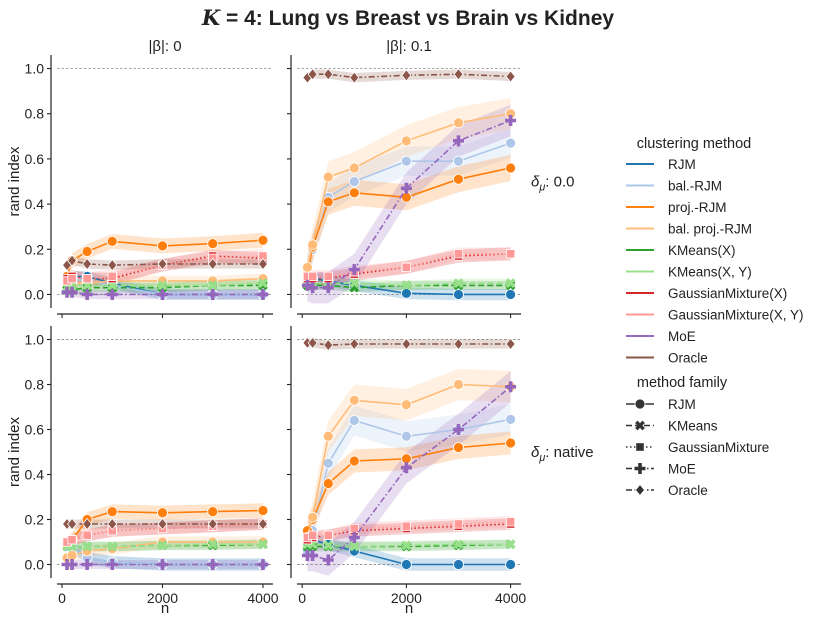 The height and width of the screenshot is (629, 830). What do you see at coordinates (164, 46) in the screenshot?
I see `column-title: |β|: 0` at bounding box center [164, 46].